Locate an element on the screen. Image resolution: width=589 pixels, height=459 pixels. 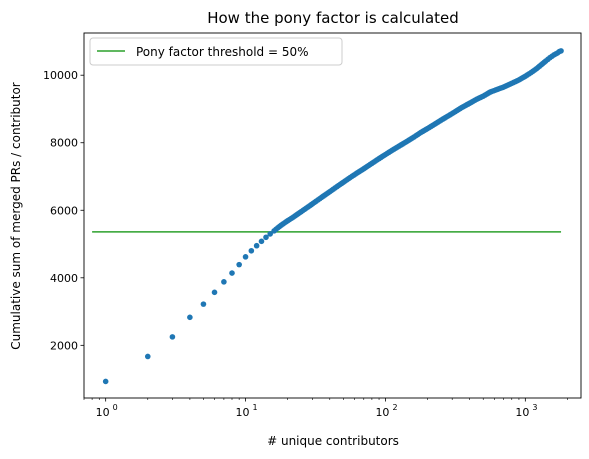
y-tick-label: 10000 is located at coordinates (60, 75).